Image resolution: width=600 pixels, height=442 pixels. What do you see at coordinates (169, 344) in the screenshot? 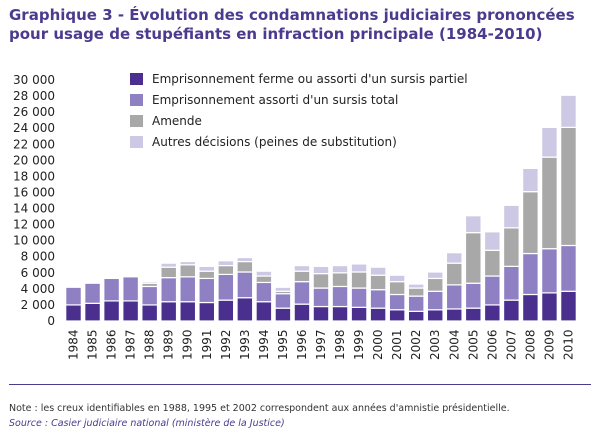
I see `x-tick-label: 1989` at bounding box center [169, 344].